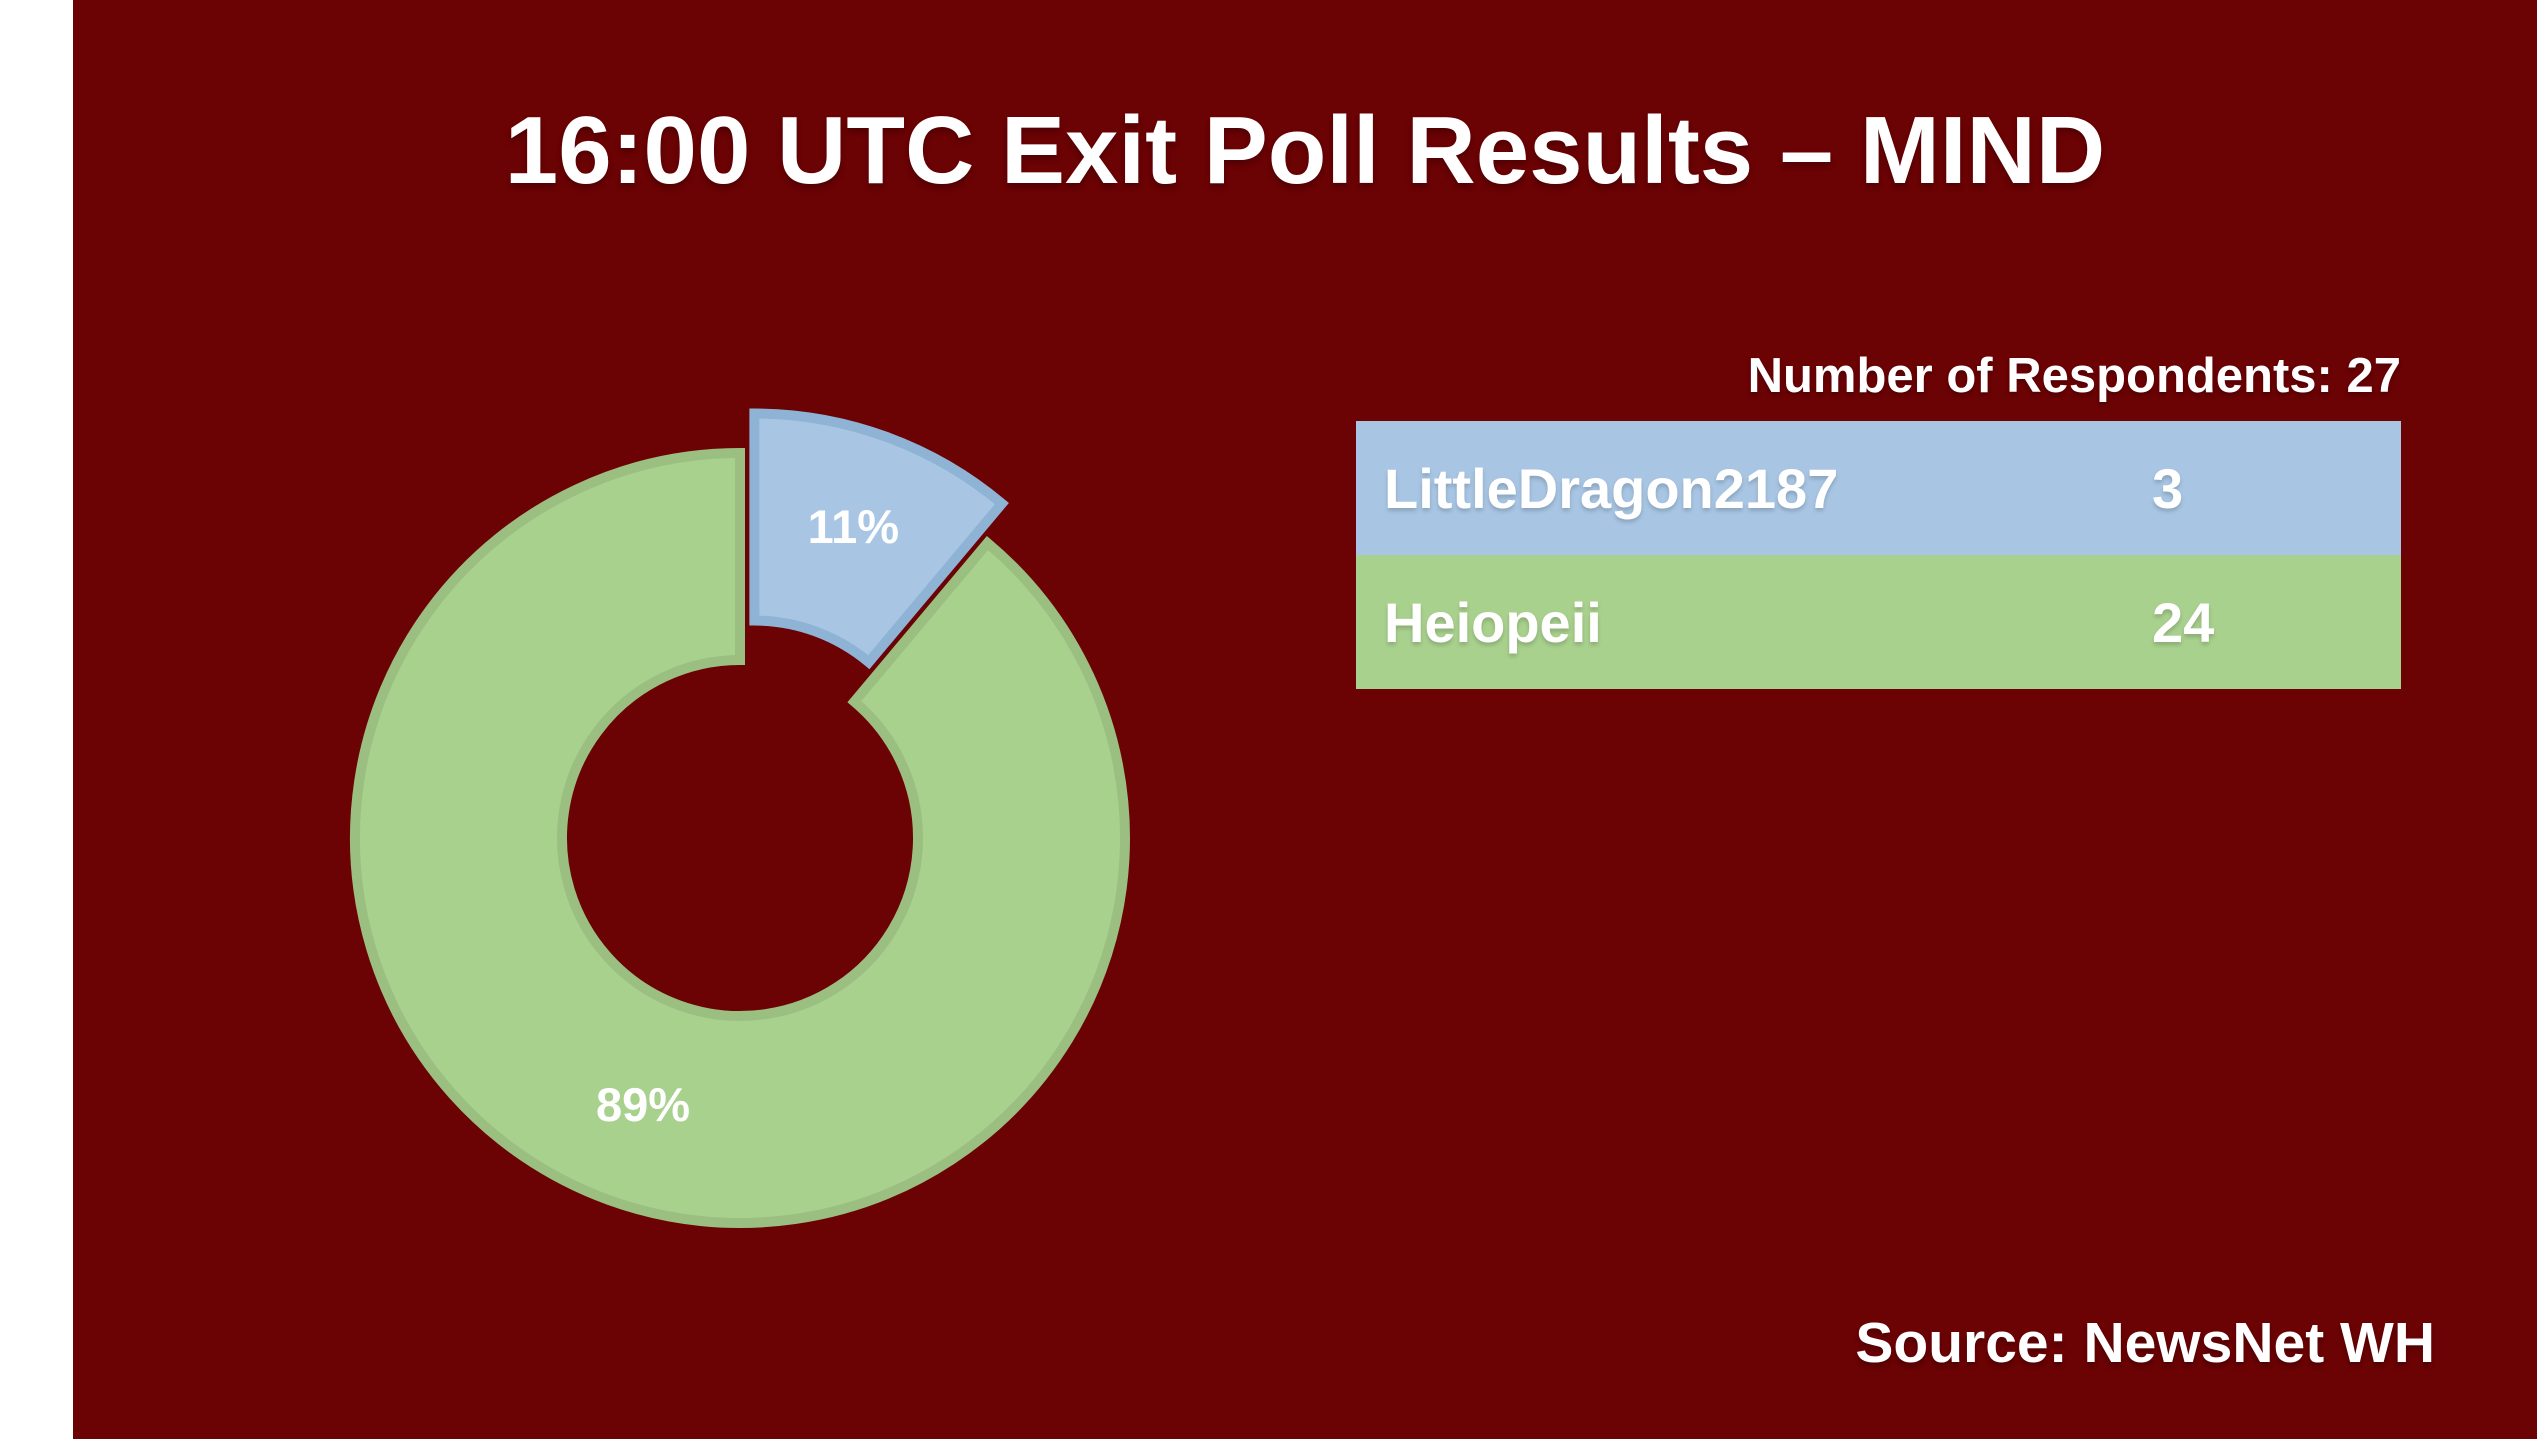  Describe the element at coordinates (1878, 622) in the screenshot. I see `legend-row-heiopeii: Heiopeii 24` at that location.